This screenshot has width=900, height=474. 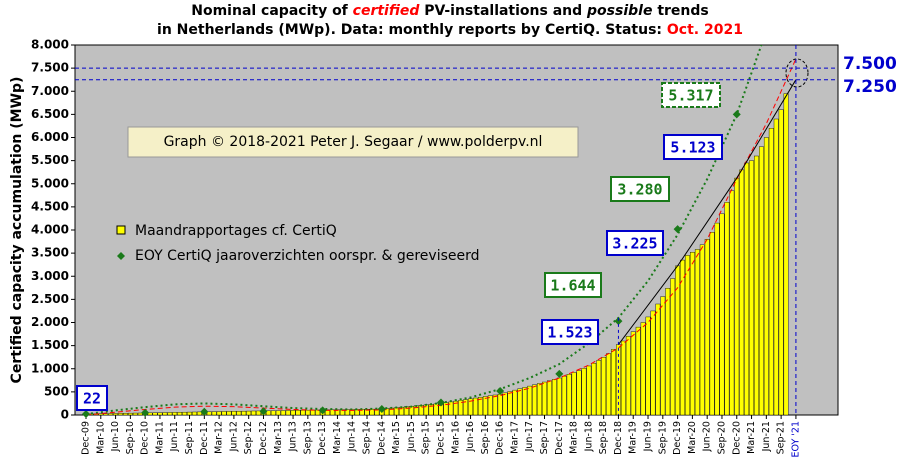 What do you see at coordinates (766, 436) in the screenshot?
I see `x-tick-label: Jun-21` at bounding box center [766, 436].